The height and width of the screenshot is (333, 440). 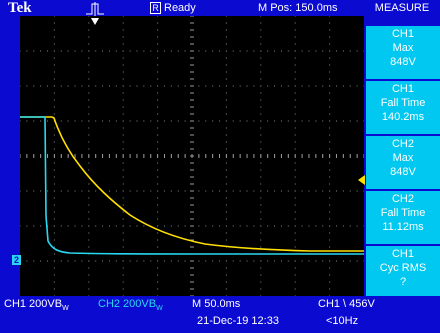 I want to click on trigger-level-icon, so click(x=361, y=180).